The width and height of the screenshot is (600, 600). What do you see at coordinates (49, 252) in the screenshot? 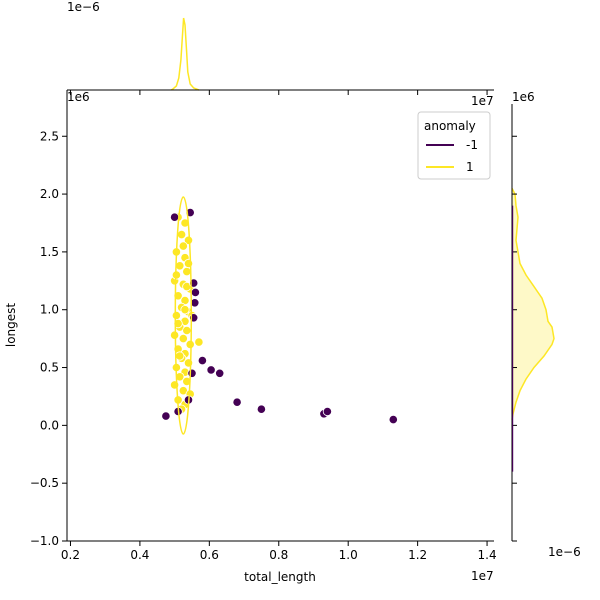
I see `y-tick-label: 1.5` at bounding box center [49, 252].